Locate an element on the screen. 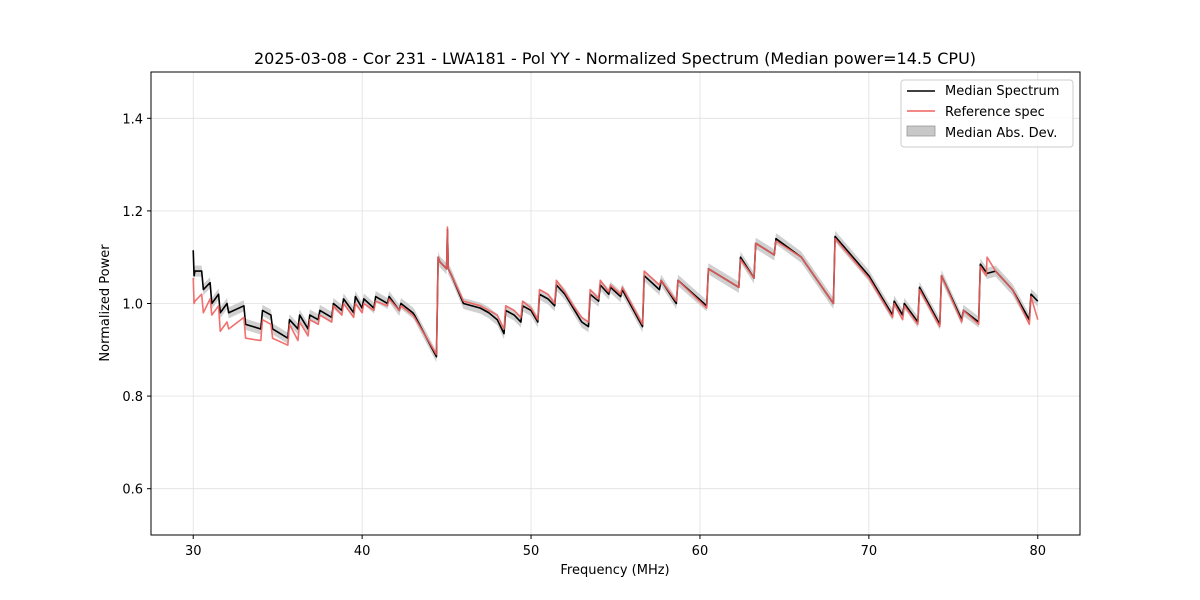 The width and height of the screenshot is (1200, 600). x-tick-label: 30 is located at coordinates (193, 551).